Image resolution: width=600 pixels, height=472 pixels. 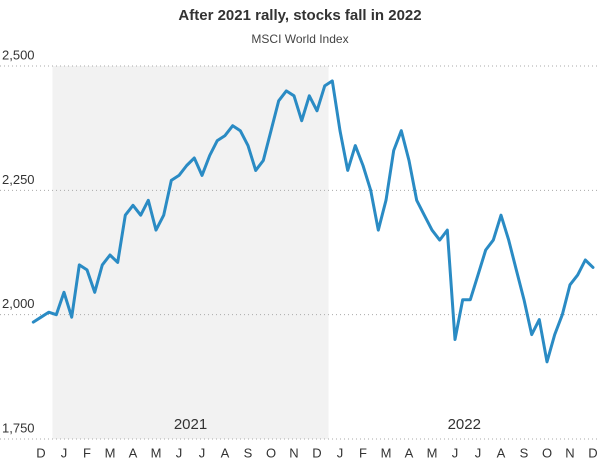 What do you see at coordinates (299, 15) in the screenshot?
I see `chart-title: After 2021 rally, stocks fall in 2022` at bounding box center [299, 15].